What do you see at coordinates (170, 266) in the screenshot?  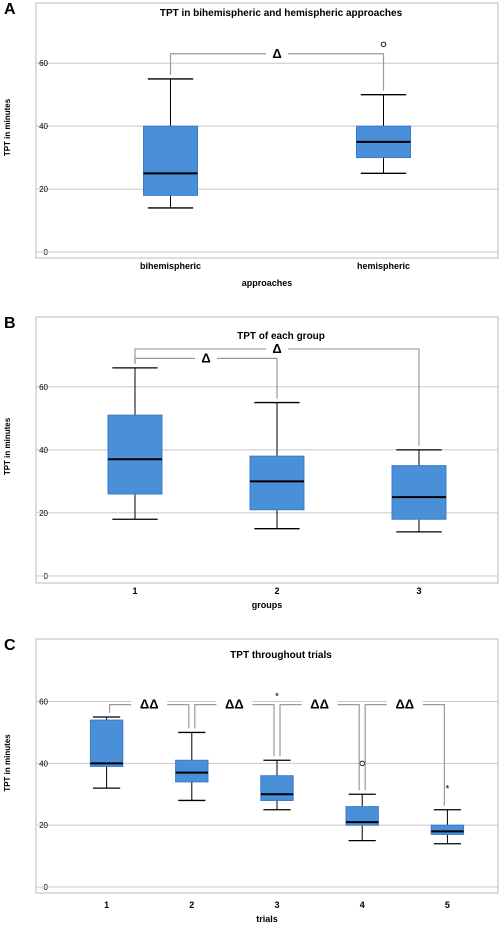 I see `x-tick-label: bihemispheric` at bounding box center [170, 266].